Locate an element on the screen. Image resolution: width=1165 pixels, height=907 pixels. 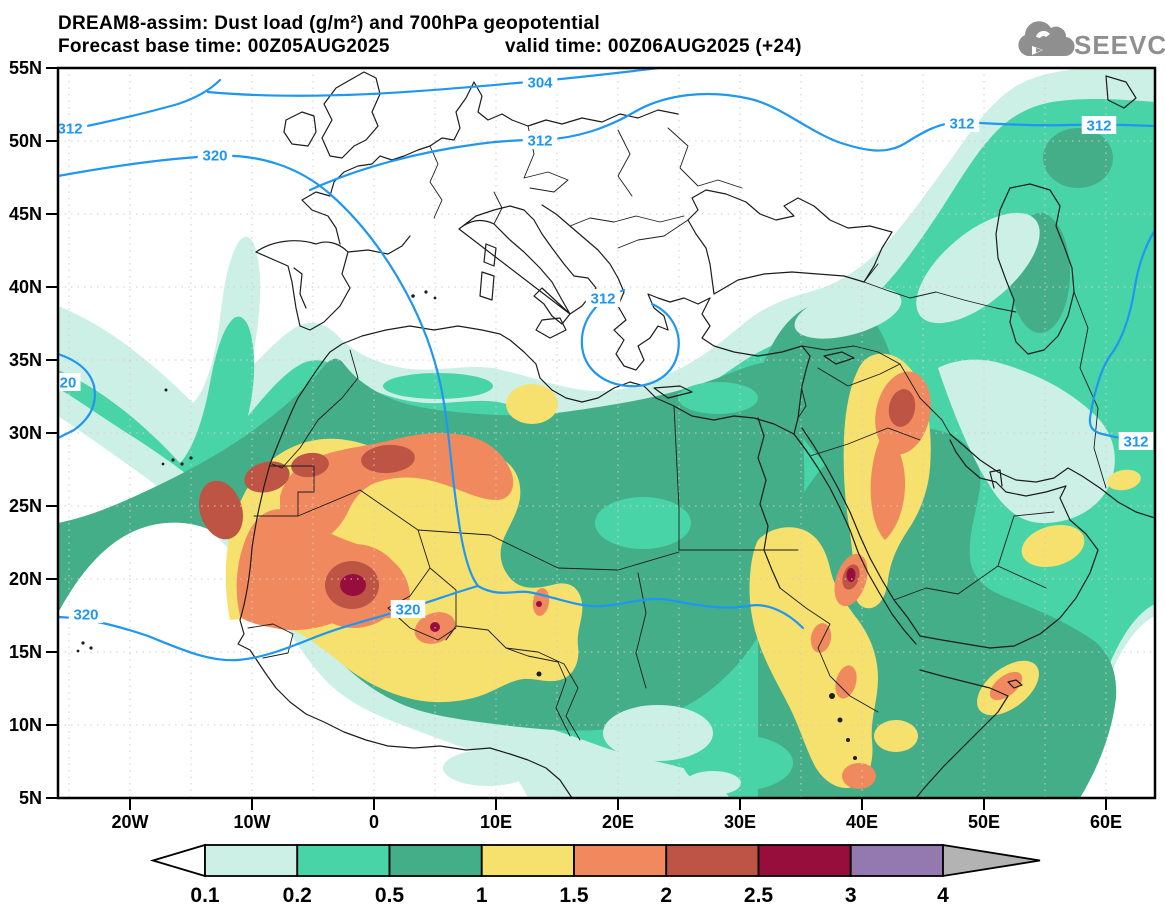
latitude-axis: 55N 50N 45N 40N 35N 30N 25N 20N 15N 10N 5N is located at coordinates (33, 433).